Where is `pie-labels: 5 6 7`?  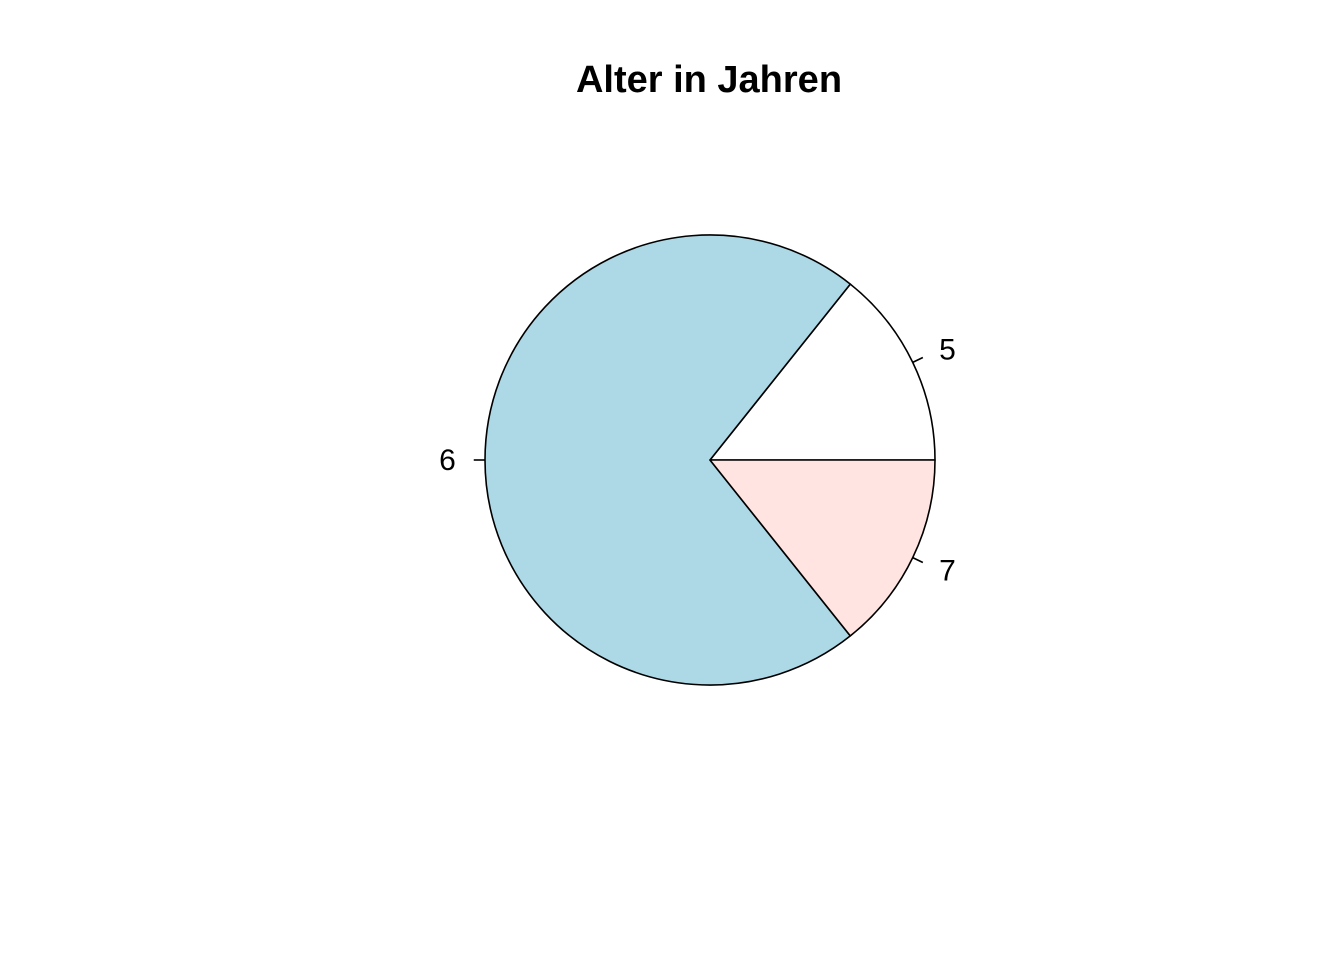
pie-labels: 5 6 7 is located at coordinates (697, 461).